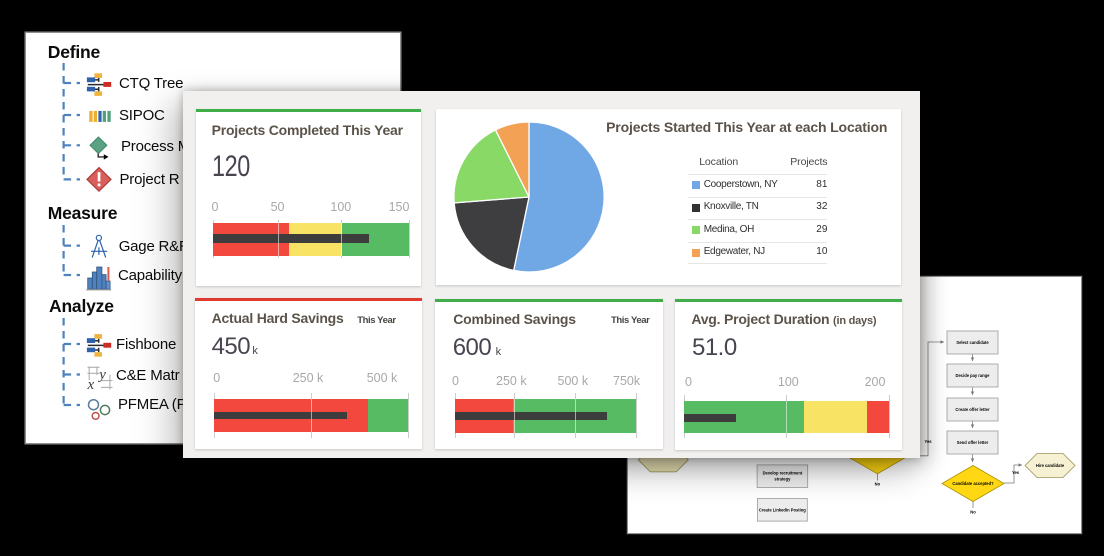 This screenshot has width=1104, height=556. Describe the element at coordinates (973, 375) in the screenshot. I see `svg-text: Decide pay range` at that location.